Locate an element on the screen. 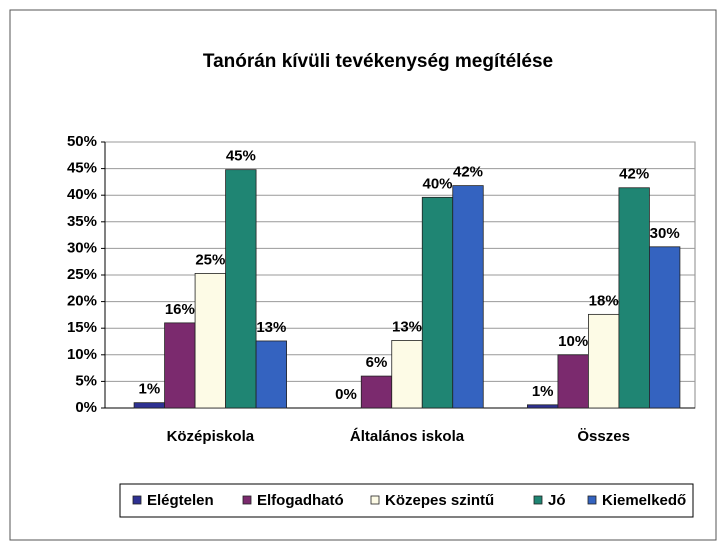 The image size is (725, 549). legend-label: Elégtelen is located at coordinates (180, 500).